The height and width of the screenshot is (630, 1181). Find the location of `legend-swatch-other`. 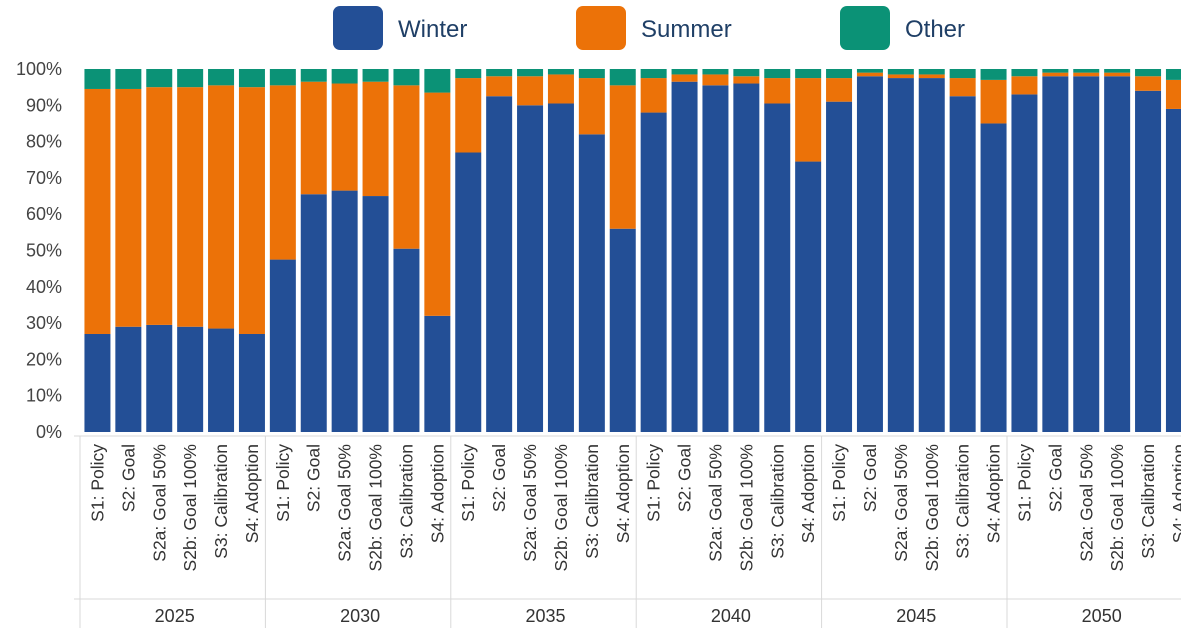

legend-swatch-other is located at coordinates (865, 28).